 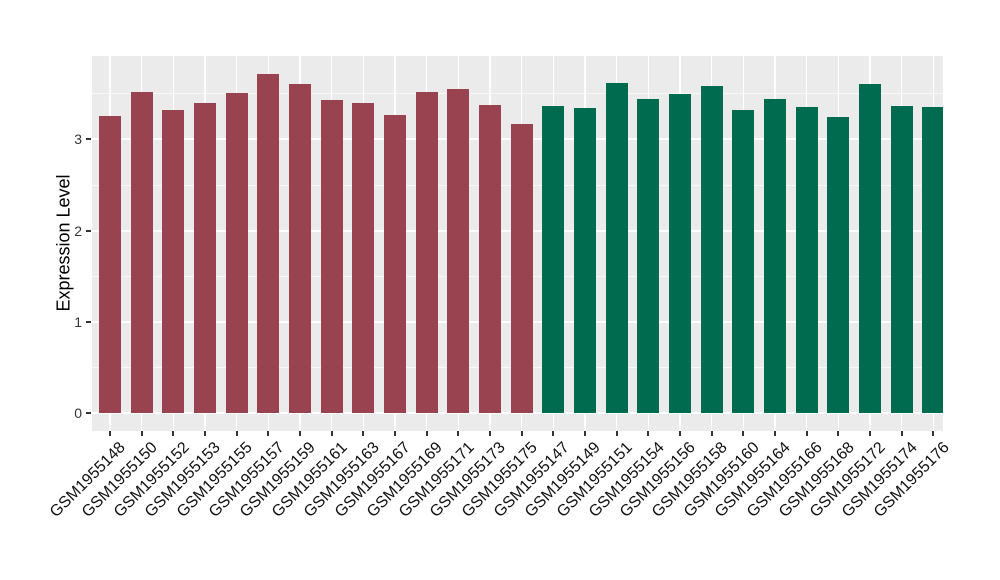 What do you see at coordinates (78, 230) in the screenshot?
I see `y-tick-label: 2` at bounding box center [78, 230].